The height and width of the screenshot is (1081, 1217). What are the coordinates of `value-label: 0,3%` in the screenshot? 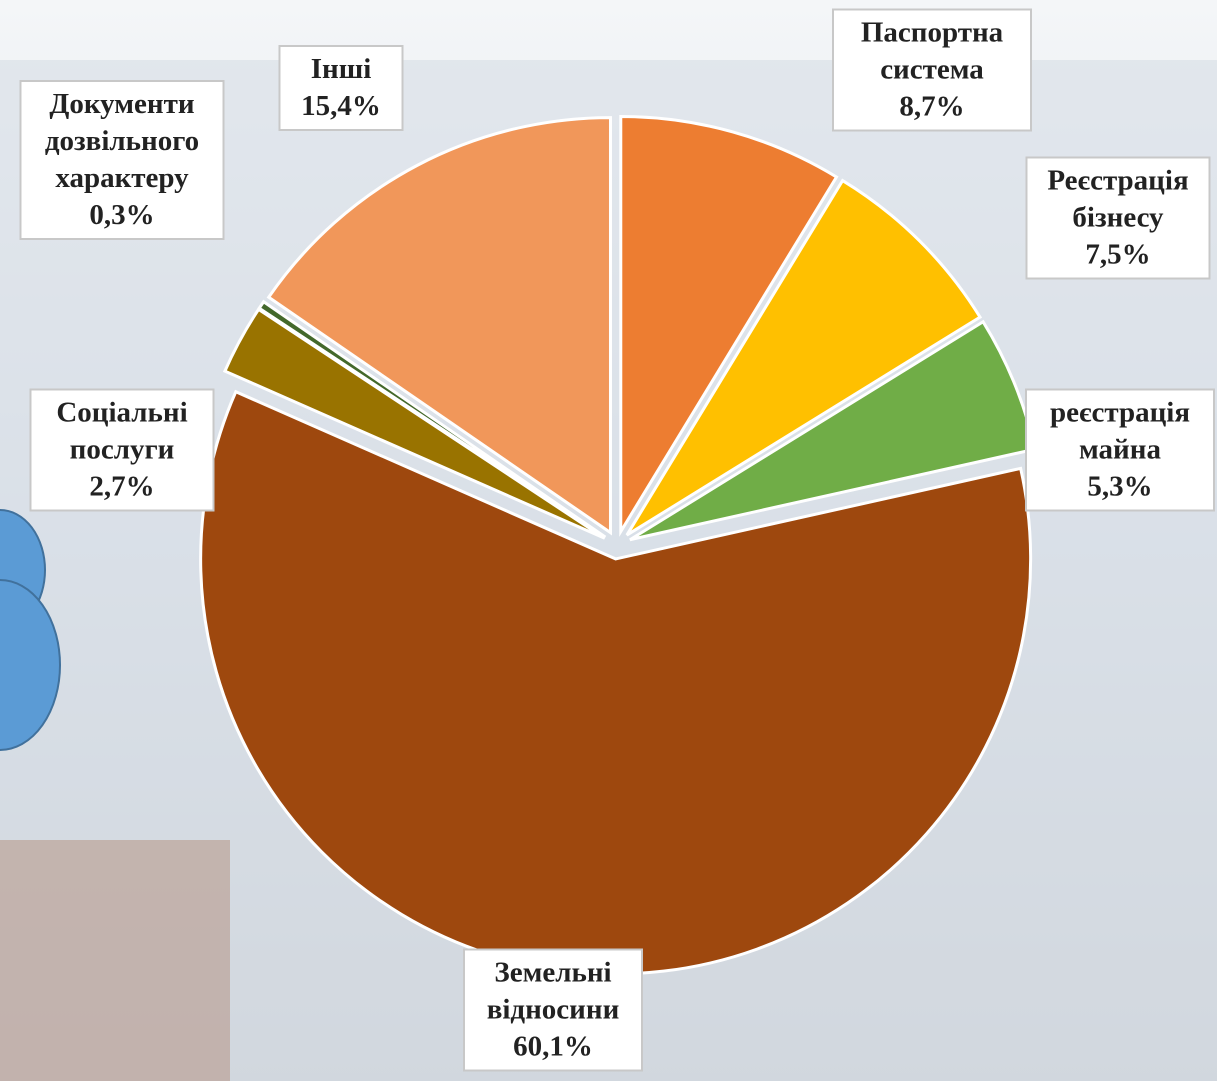 It's located at (122, 215).